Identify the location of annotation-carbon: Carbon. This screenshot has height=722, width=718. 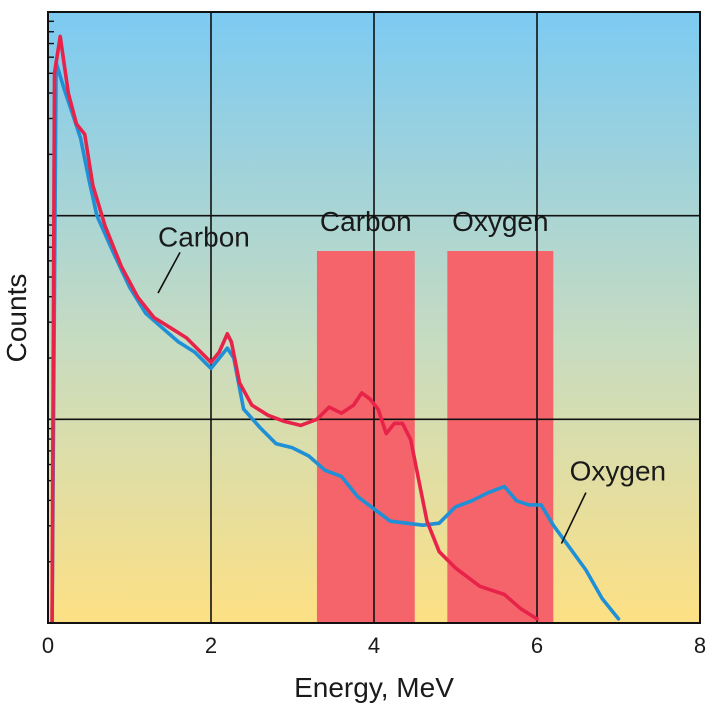
(204, 236).